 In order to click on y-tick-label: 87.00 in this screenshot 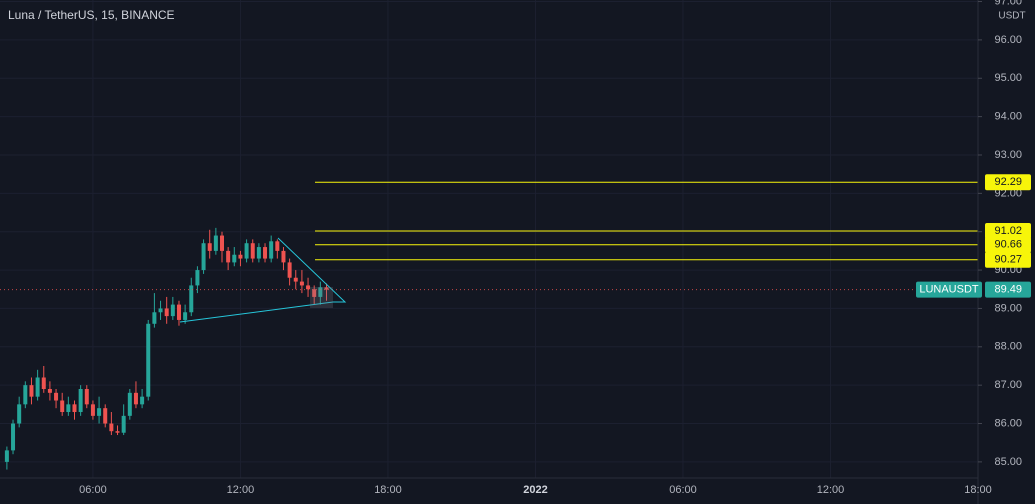, I will do `click(1008, 385)`.